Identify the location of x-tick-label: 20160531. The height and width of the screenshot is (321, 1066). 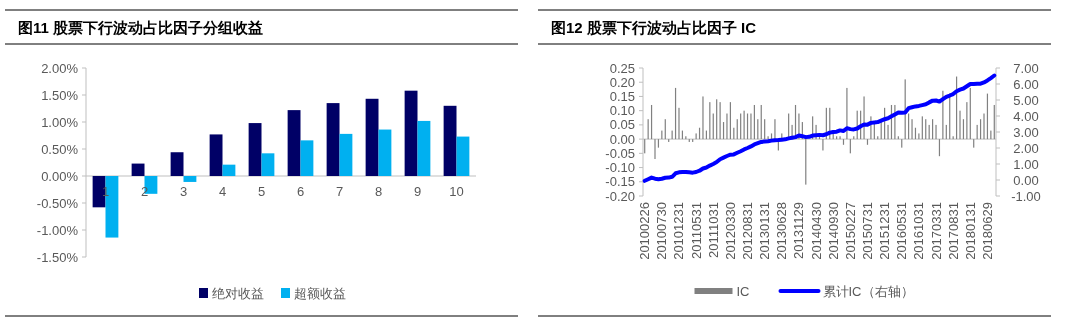
(902, 231).